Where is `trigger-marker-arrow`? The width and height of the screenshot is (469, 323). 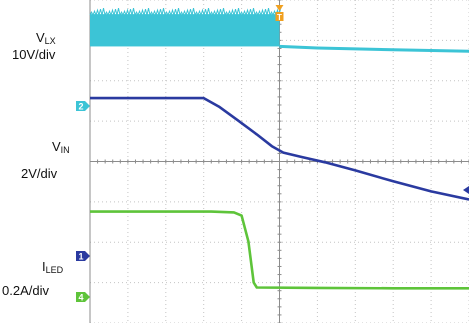 trigger-marker-arrow is located at coordinates (279, 8).